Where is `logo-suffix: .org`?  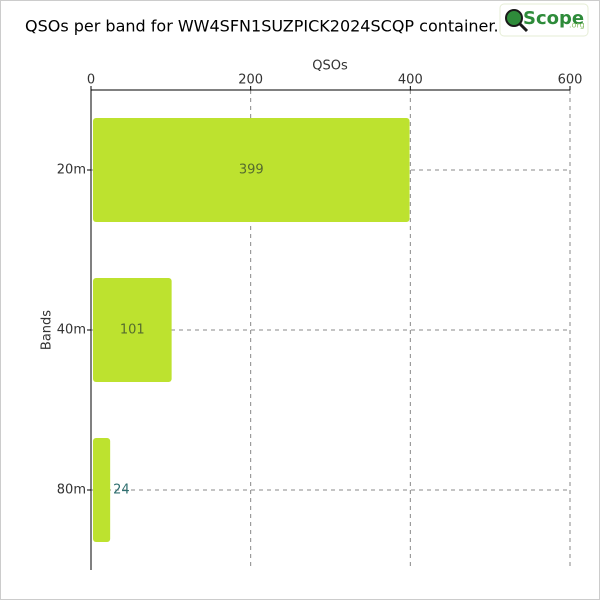 logo-suffix: .org is located at coordinates (577, 25).